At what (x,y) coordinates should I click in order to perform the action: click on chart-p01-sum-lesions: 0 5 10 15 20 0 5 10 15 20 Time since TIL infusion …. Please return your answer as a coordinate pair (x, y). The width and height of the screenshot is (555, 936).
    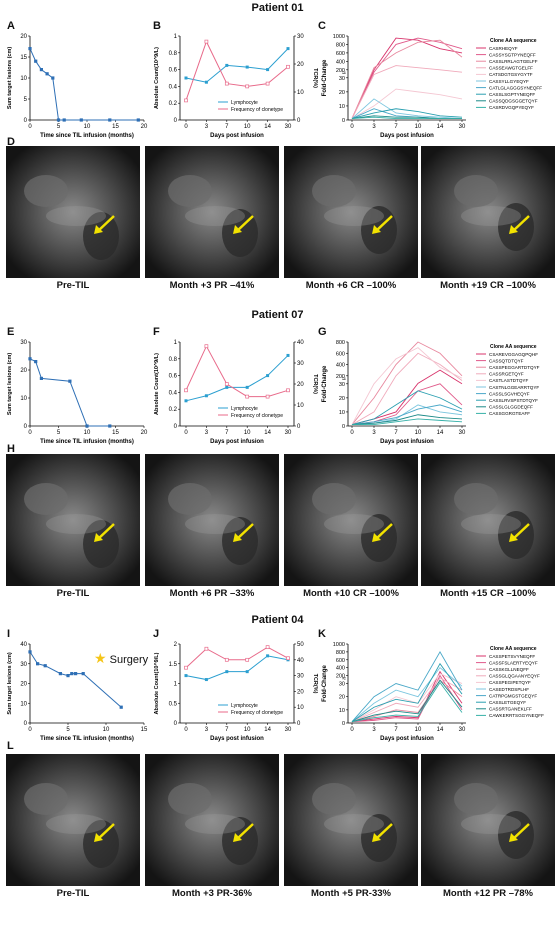
    Looking at the image, I should click on (77, 86).